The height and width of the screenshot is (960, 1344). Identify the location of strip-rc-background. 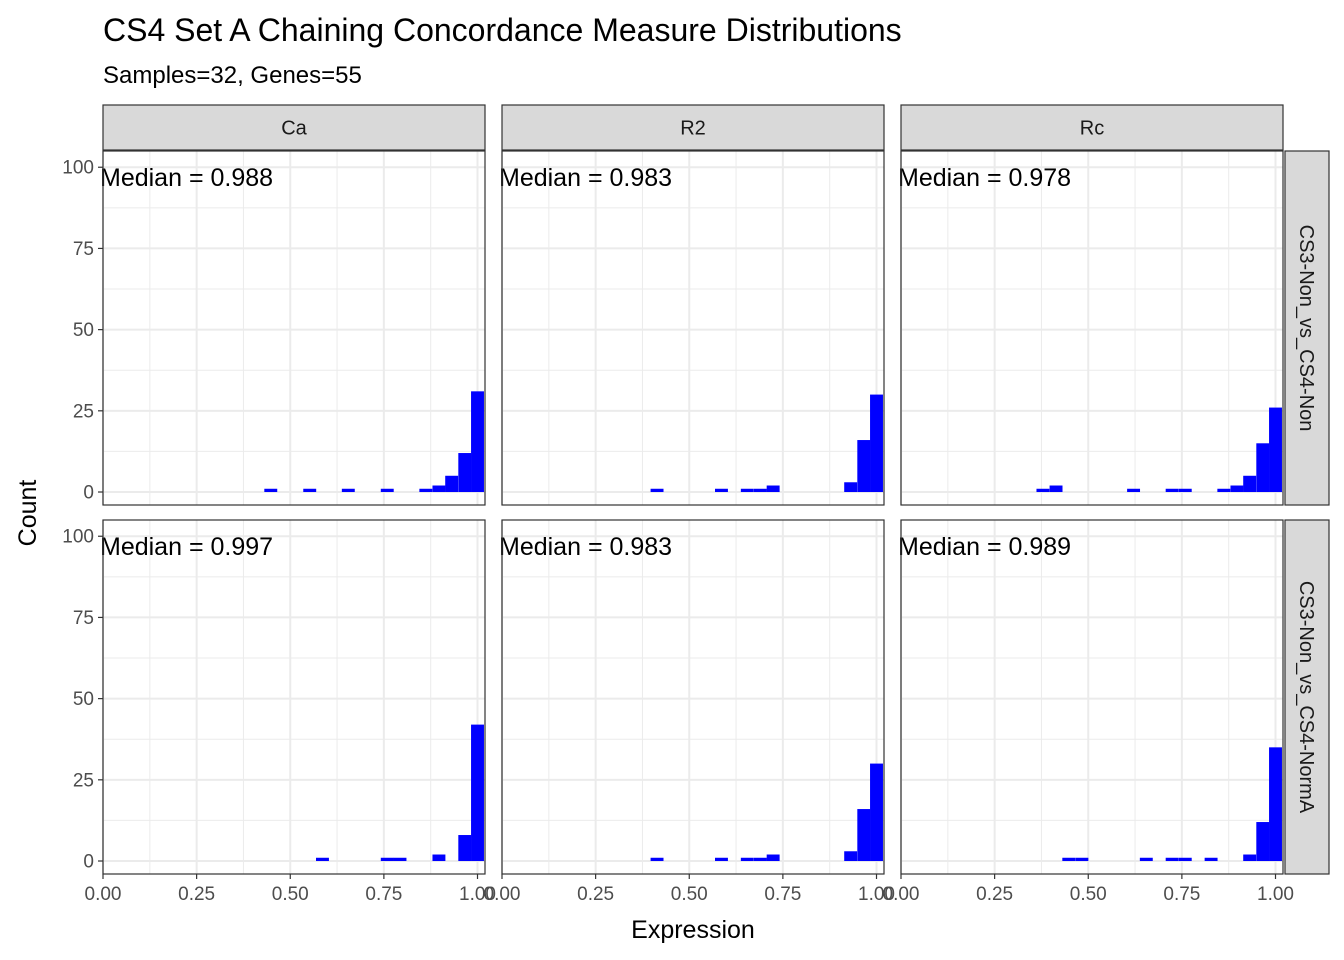
(1092, 127).